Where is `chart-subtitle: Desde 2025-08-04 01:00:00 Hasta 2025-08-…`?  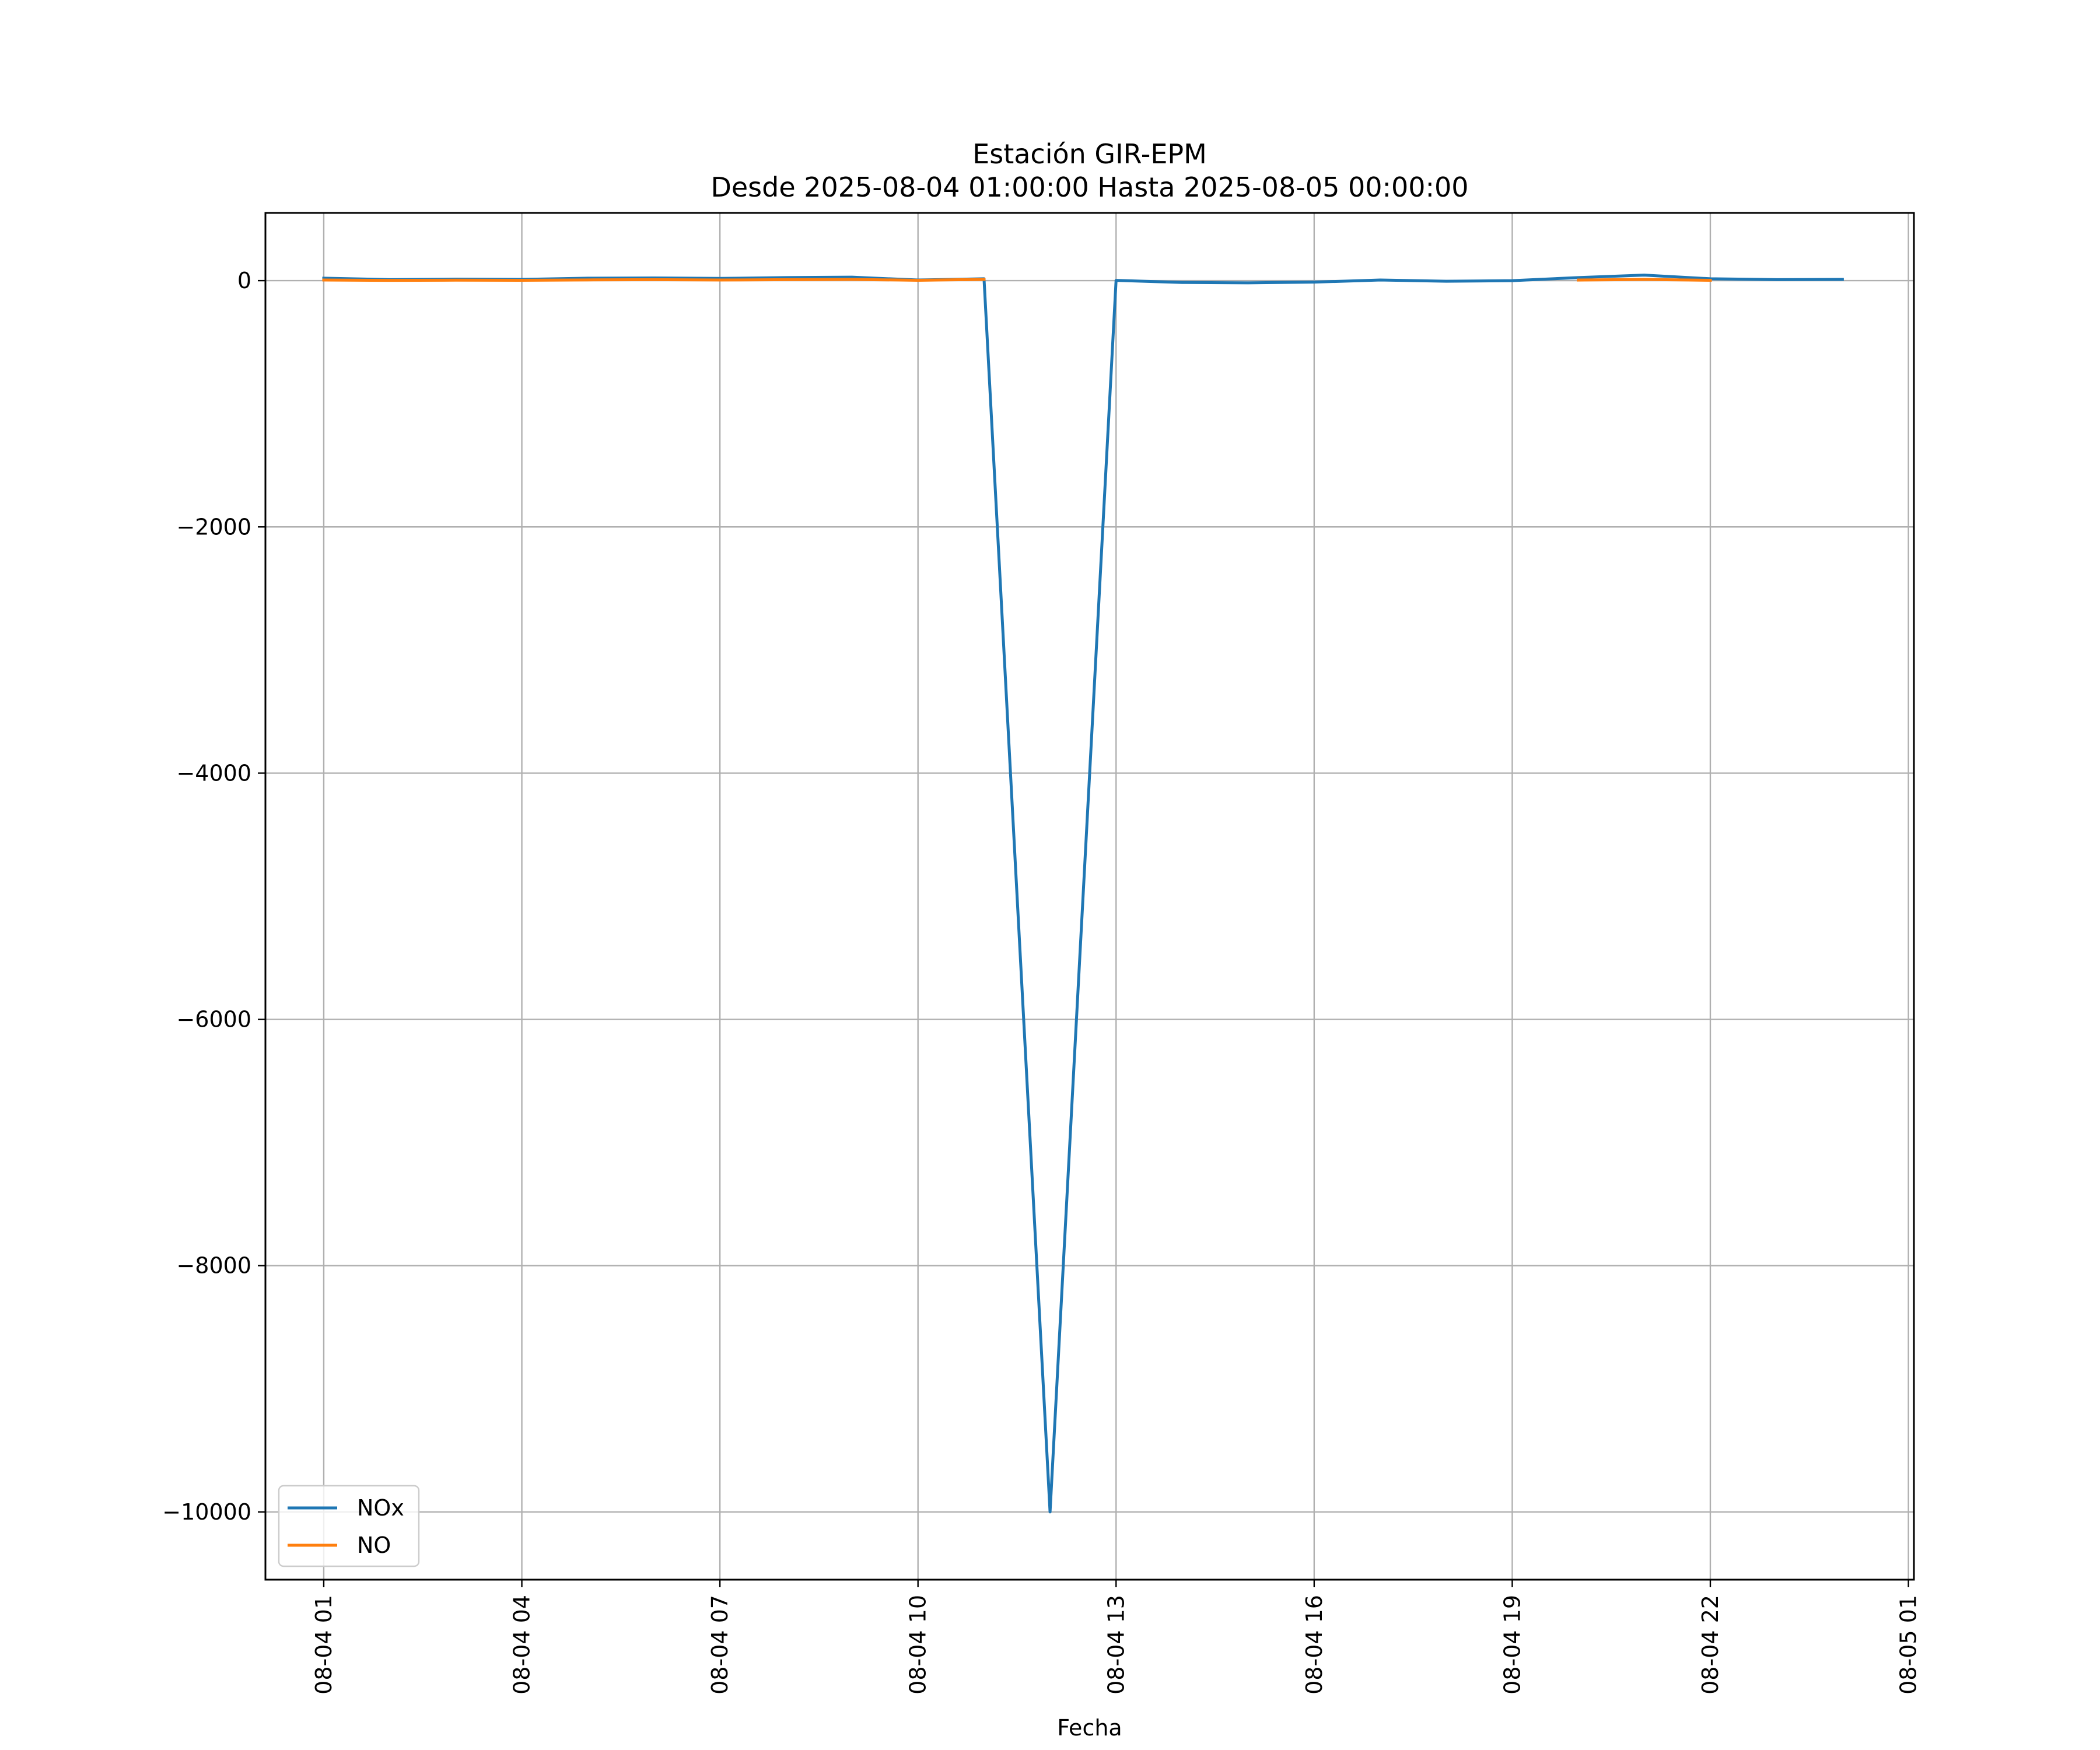 chart-subtitle: Desde 2025-08-04 01:00:00 Hasta 2025-08-… is located at coordinates (1089, 187).